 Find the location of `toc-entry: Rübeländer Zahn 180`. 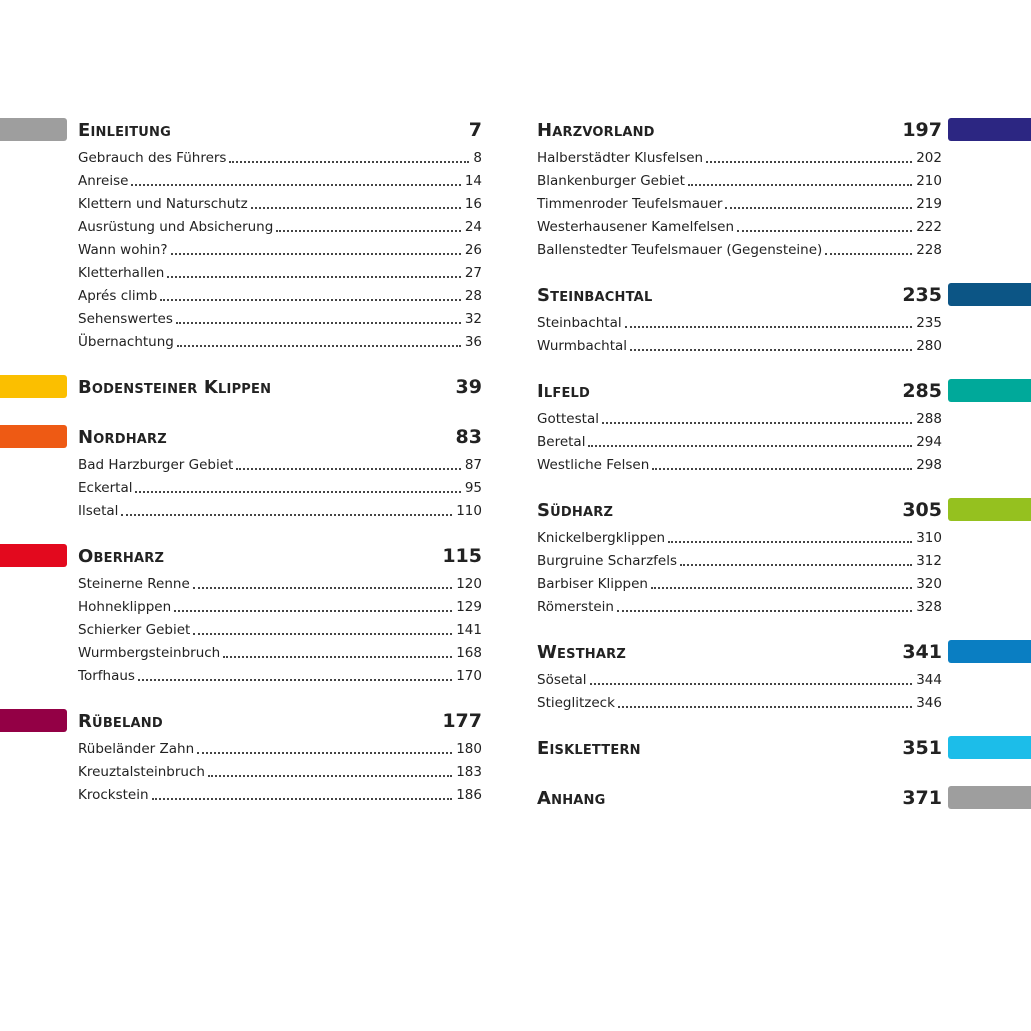

toc-entry: Rübeländer Zahn 180 is located at coordinates (280, 746).